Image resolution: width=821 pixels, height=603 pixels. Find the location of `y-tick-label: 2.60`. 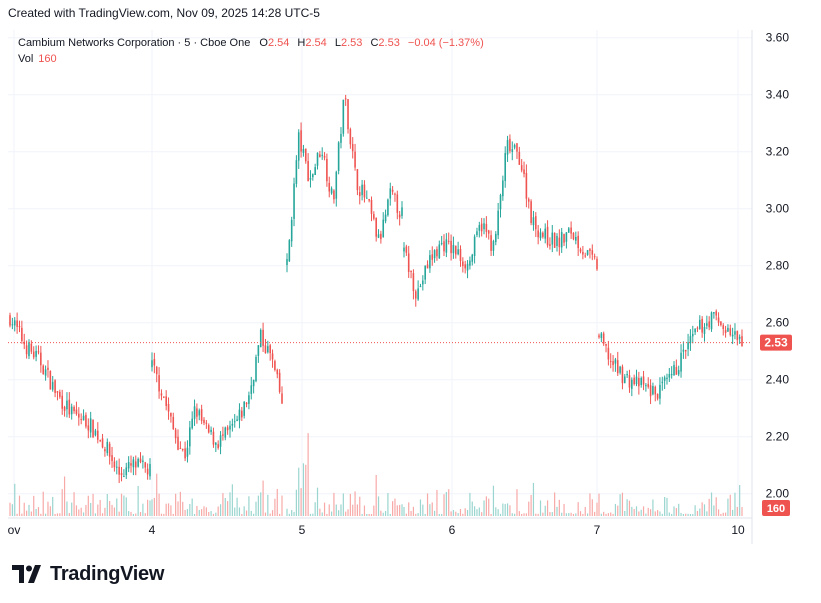

y-tick-label: 2.60 is located at coordinates (778, 323).